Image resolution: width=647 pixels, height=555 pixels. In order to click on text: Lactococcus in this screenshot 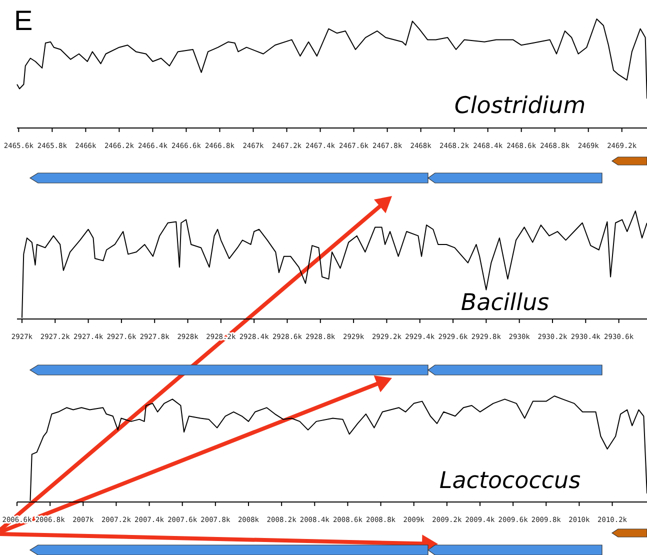, I will do `click(510, 481)`.